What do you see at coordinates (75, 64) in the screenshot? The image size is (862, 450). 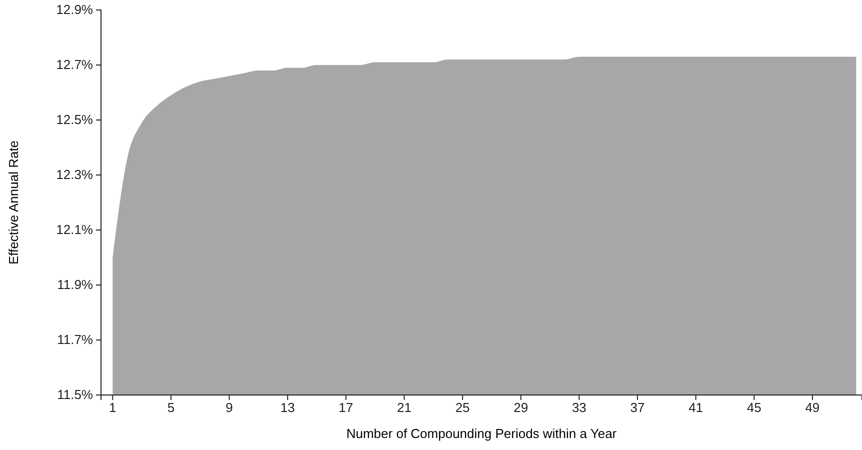 I see `y-tick-label: 12.7%` at bounding box center [75, 64].